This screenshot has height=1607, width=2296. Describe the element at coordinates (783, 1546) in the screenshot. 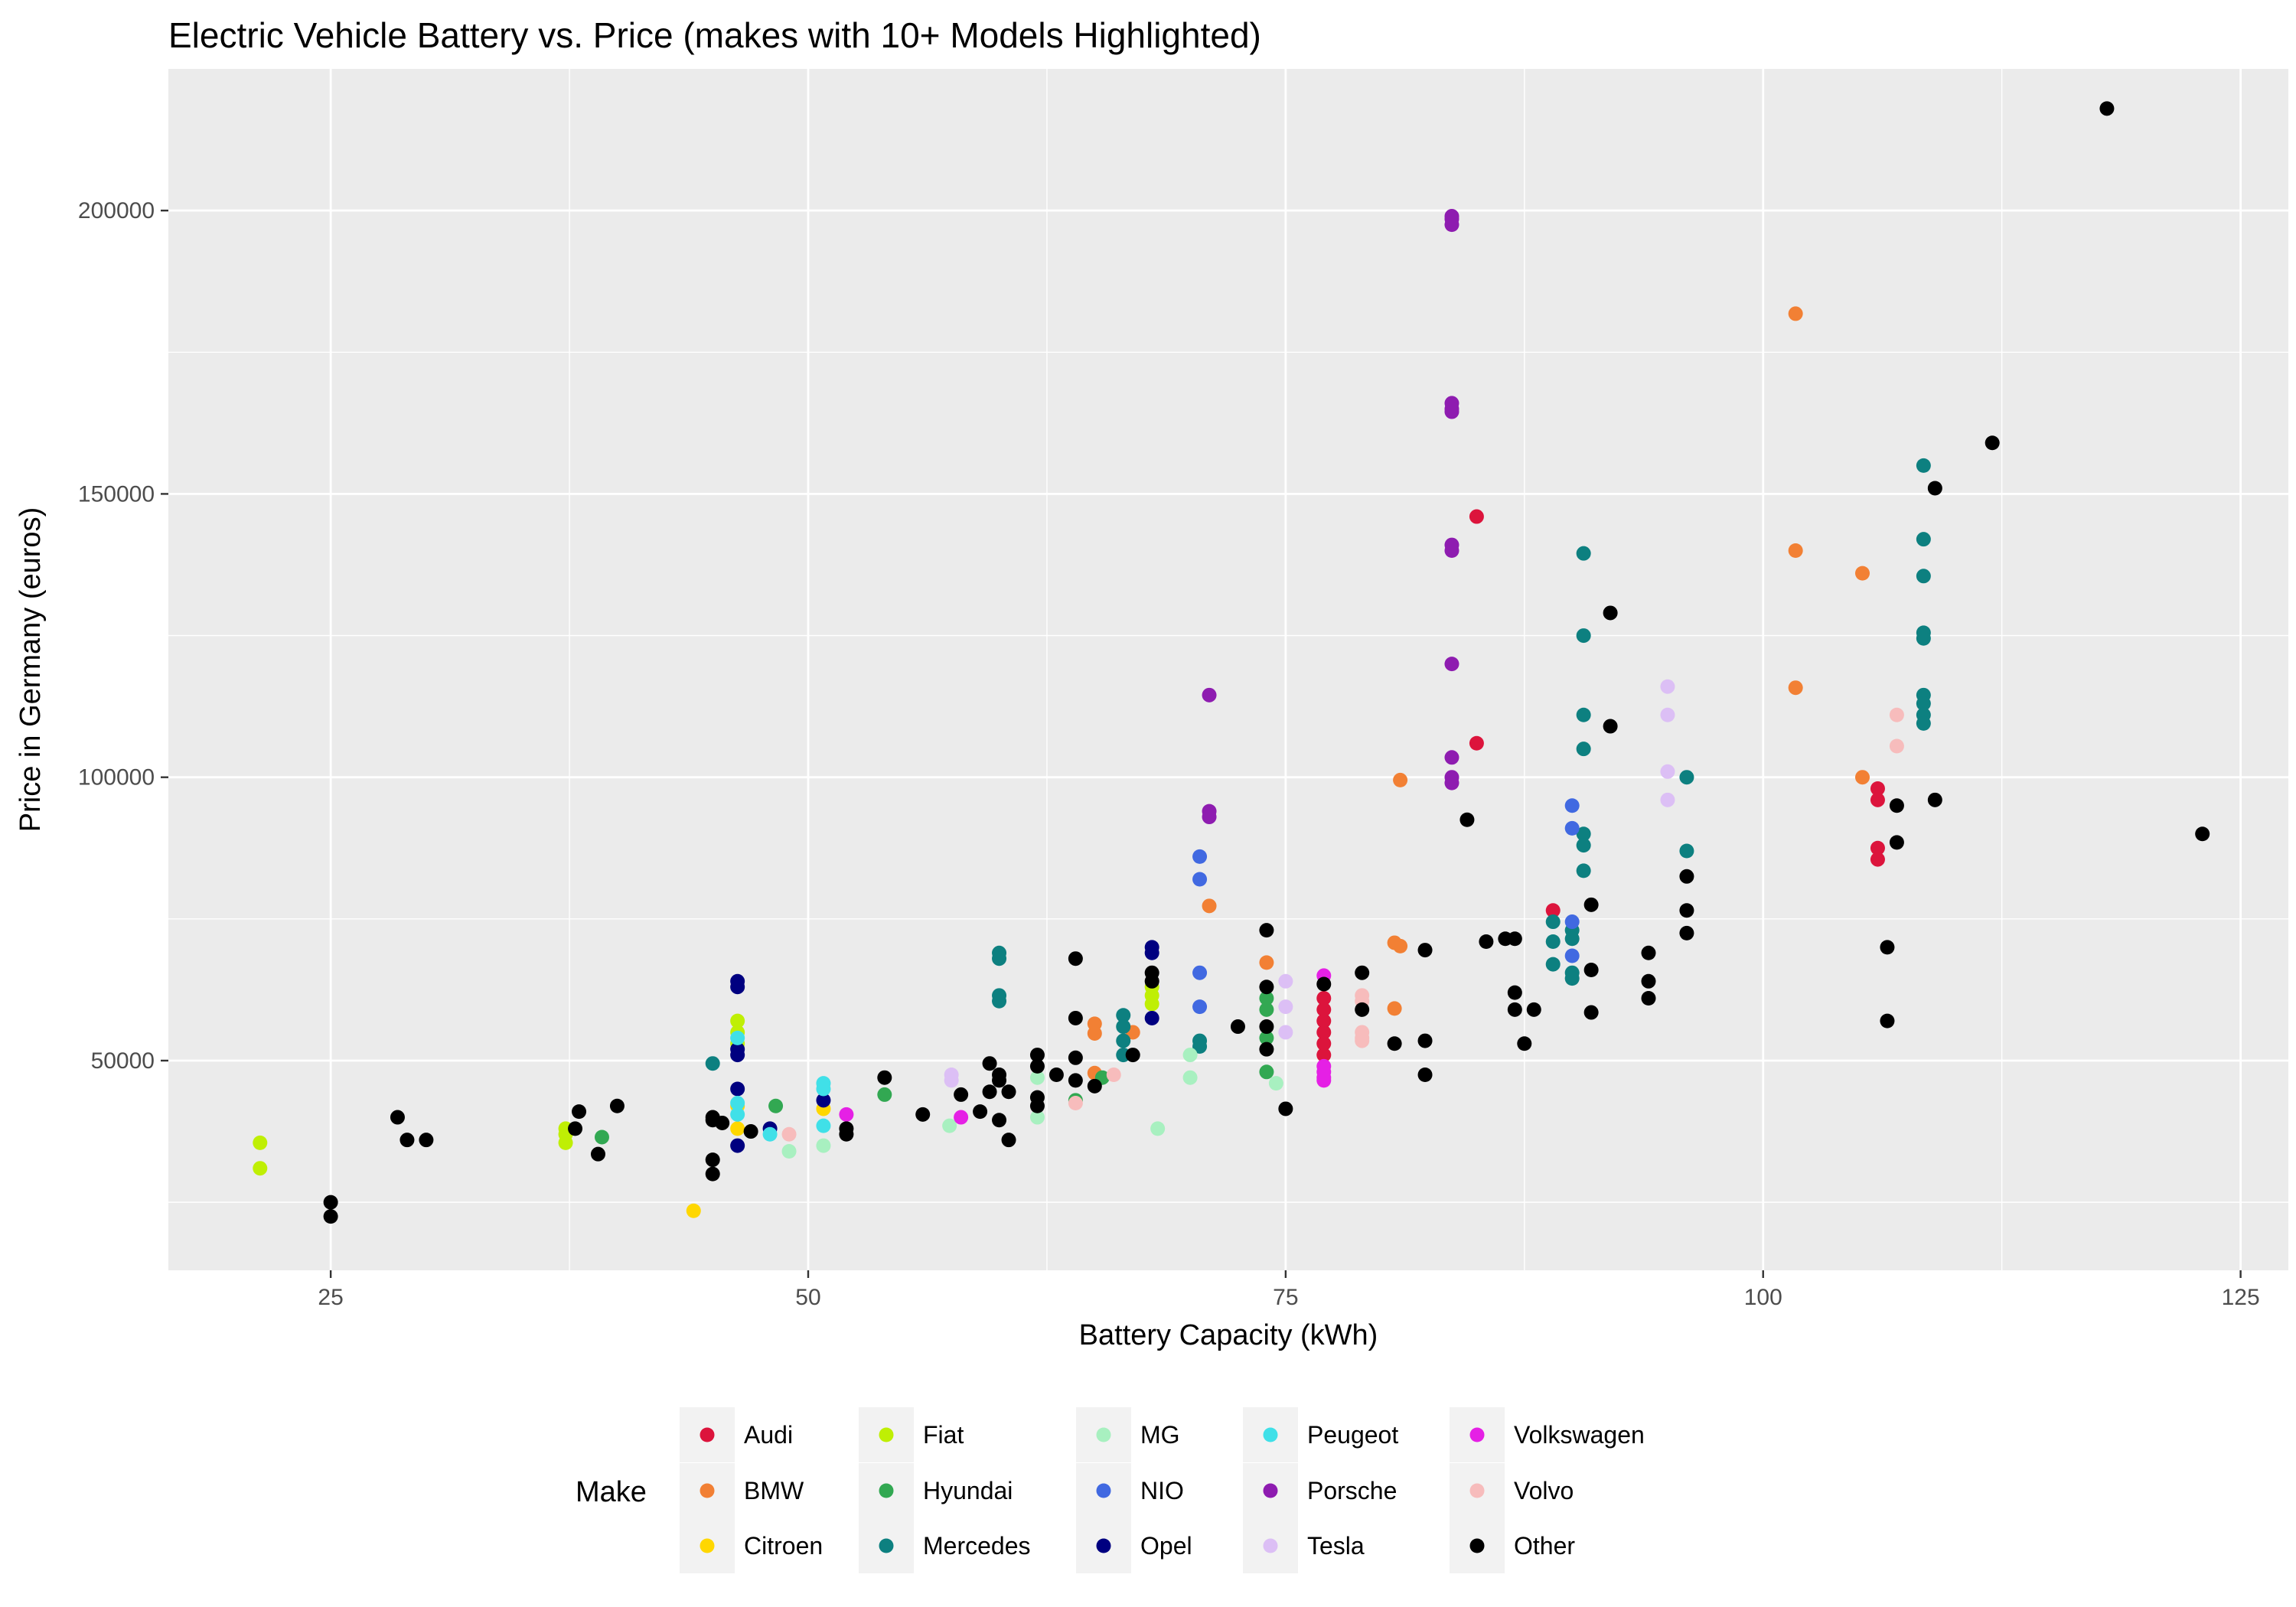

I see `legend-label: Citroen` at that location.